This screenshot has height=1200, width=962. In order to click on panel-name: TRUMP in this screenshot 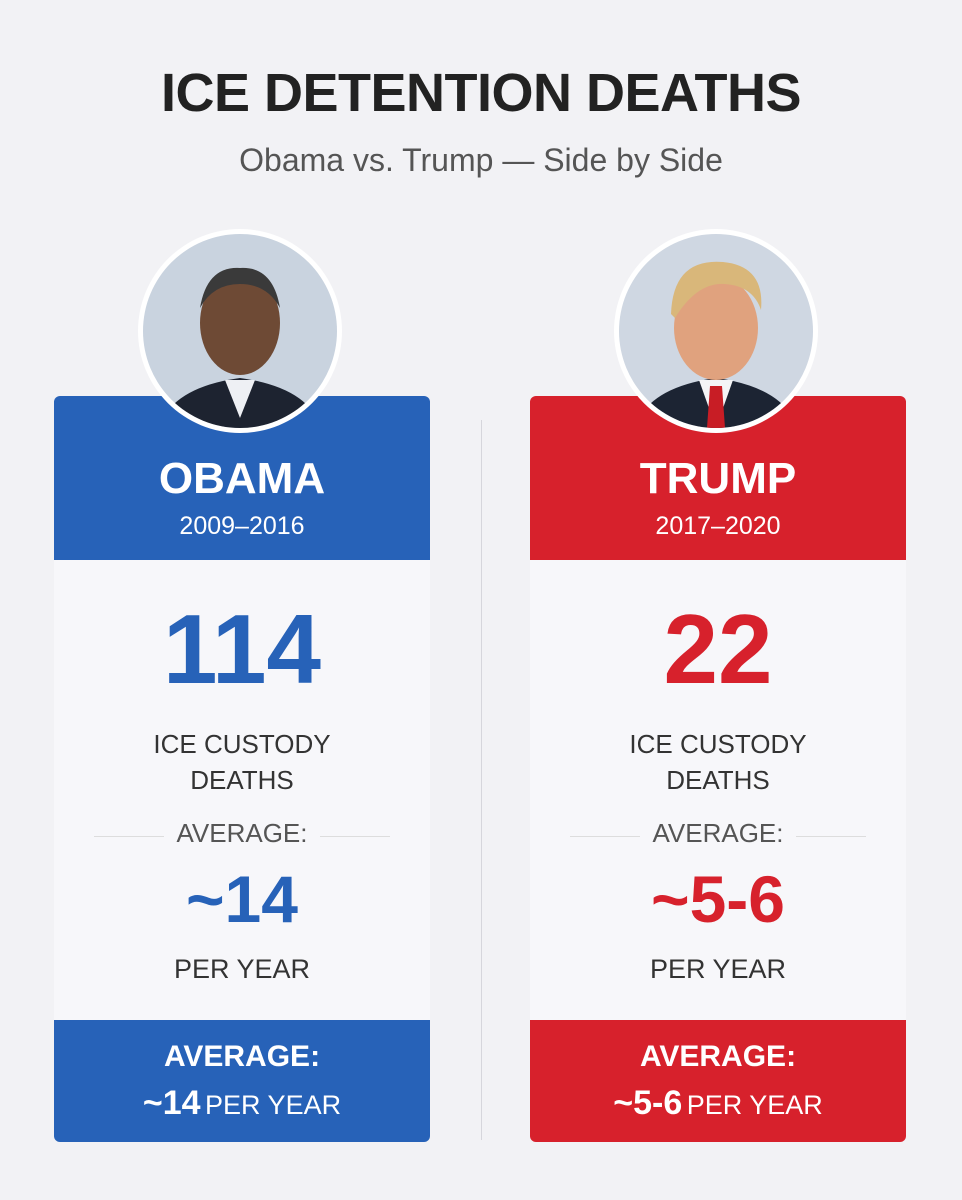, I will do `click(718, 478)`.